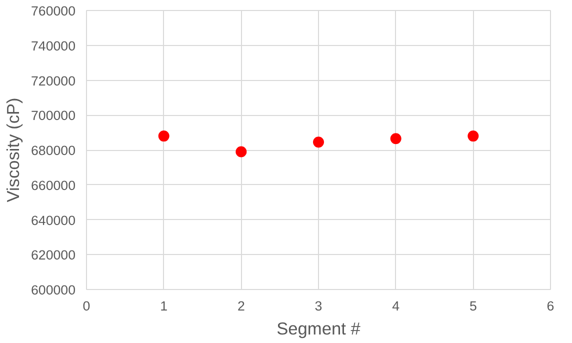  Describe the element at coordinates (53, 46) in the screenshot. I see `y-tick-label: 740000` at that location.